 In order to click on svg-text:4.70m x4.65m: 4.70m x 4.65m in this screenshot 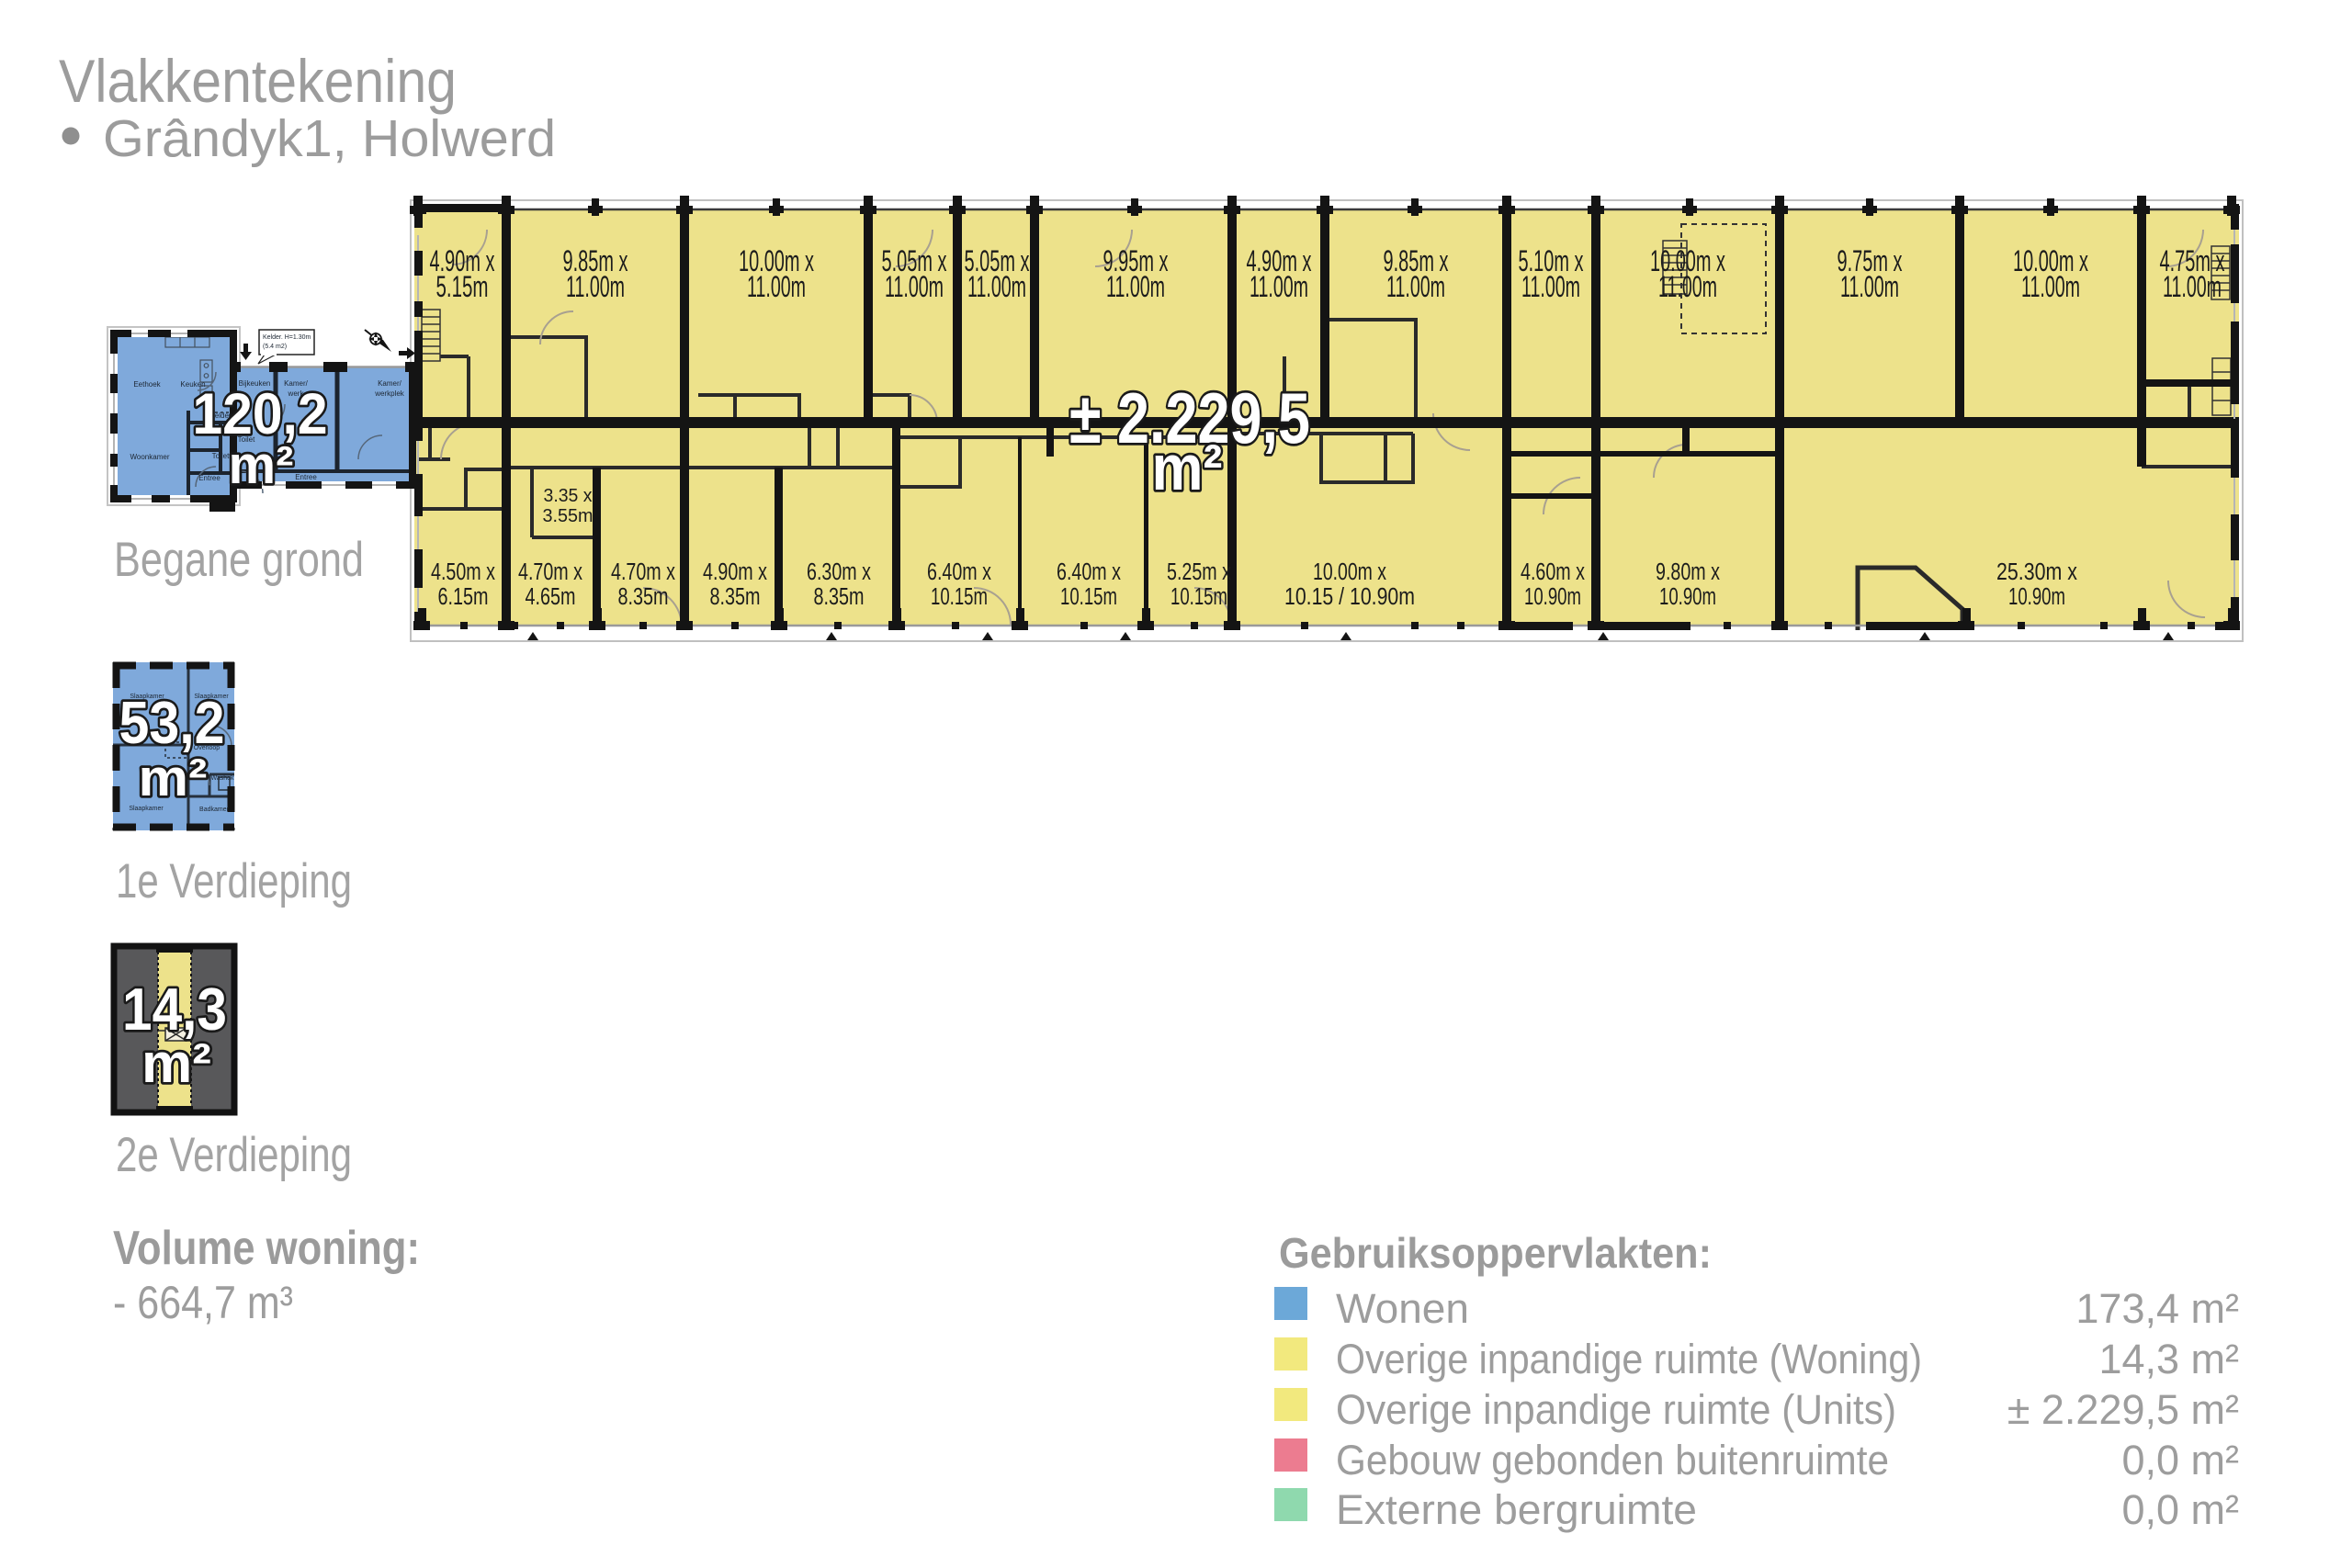, I will do `click(550, 585)`.